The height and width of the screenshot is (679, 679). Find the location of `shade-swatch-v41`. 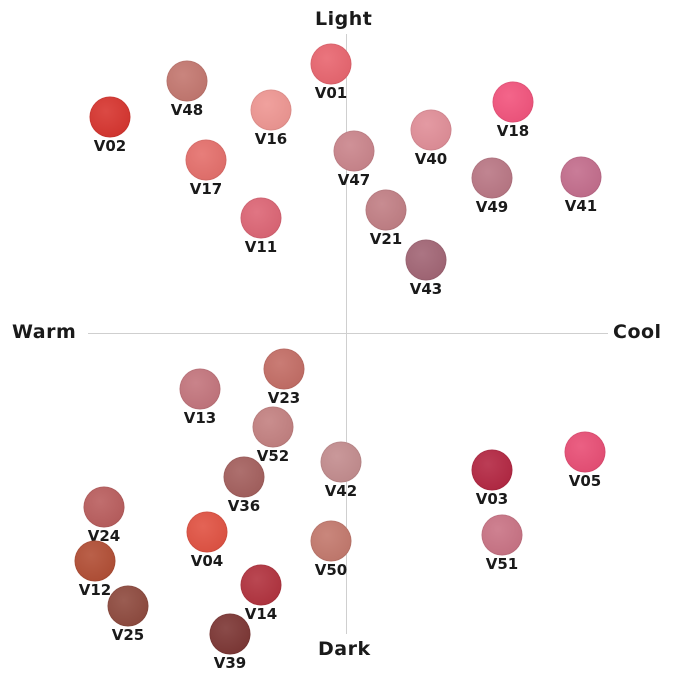

shade-swatch-v41 is located at coordinates (581, 177).